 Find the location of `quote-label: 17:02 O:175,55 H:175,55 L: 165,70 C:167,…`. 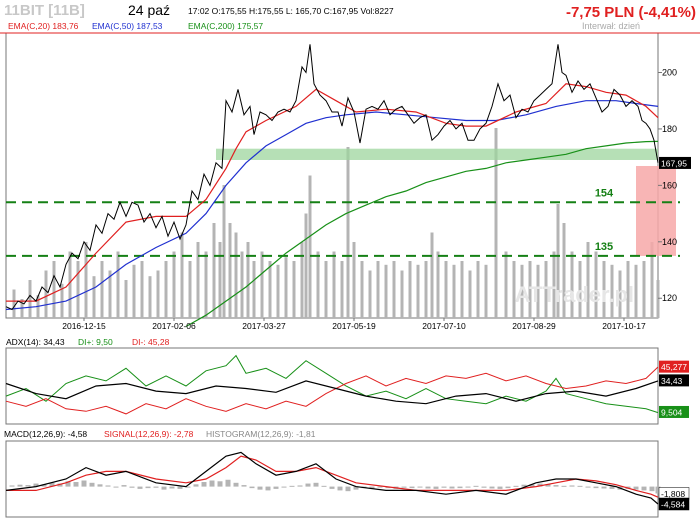

quote-label: 17:02 O:175,55 H:175,55 L: 165,70 C:167,… is located at coordinates (291, 11).